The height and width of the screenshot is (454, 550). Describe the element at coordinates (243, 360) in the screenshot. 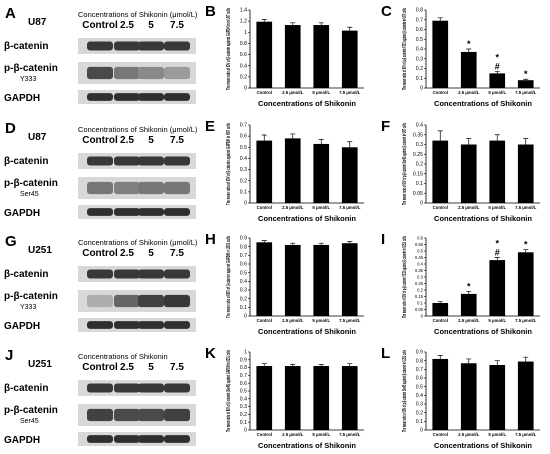

I see `y-tick-label: 0.9` at that location.